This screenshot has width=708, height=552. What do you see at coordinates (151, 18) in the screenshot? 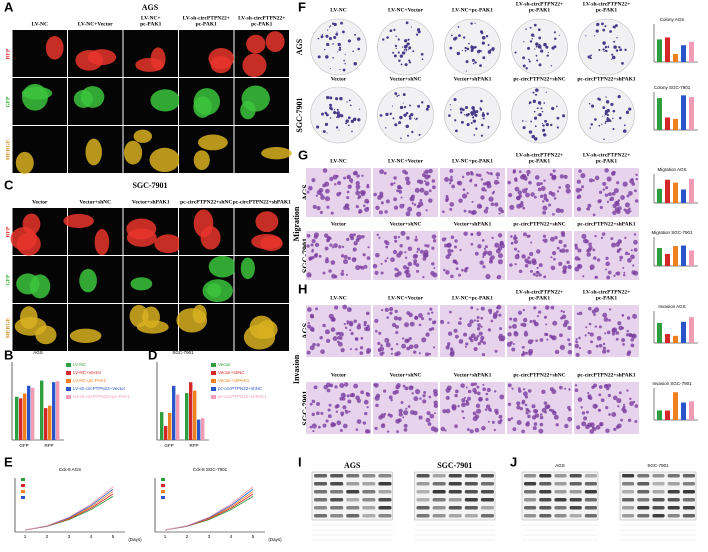
I see `column-label: LV-NC+` at bounding box center [151, 18].